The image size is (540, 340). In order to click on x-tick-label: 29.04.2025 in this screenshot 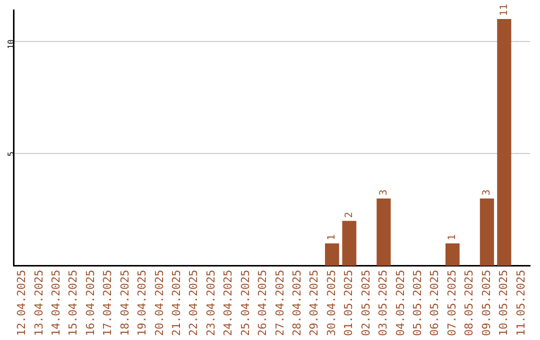, I will do `click(314, 303)`.